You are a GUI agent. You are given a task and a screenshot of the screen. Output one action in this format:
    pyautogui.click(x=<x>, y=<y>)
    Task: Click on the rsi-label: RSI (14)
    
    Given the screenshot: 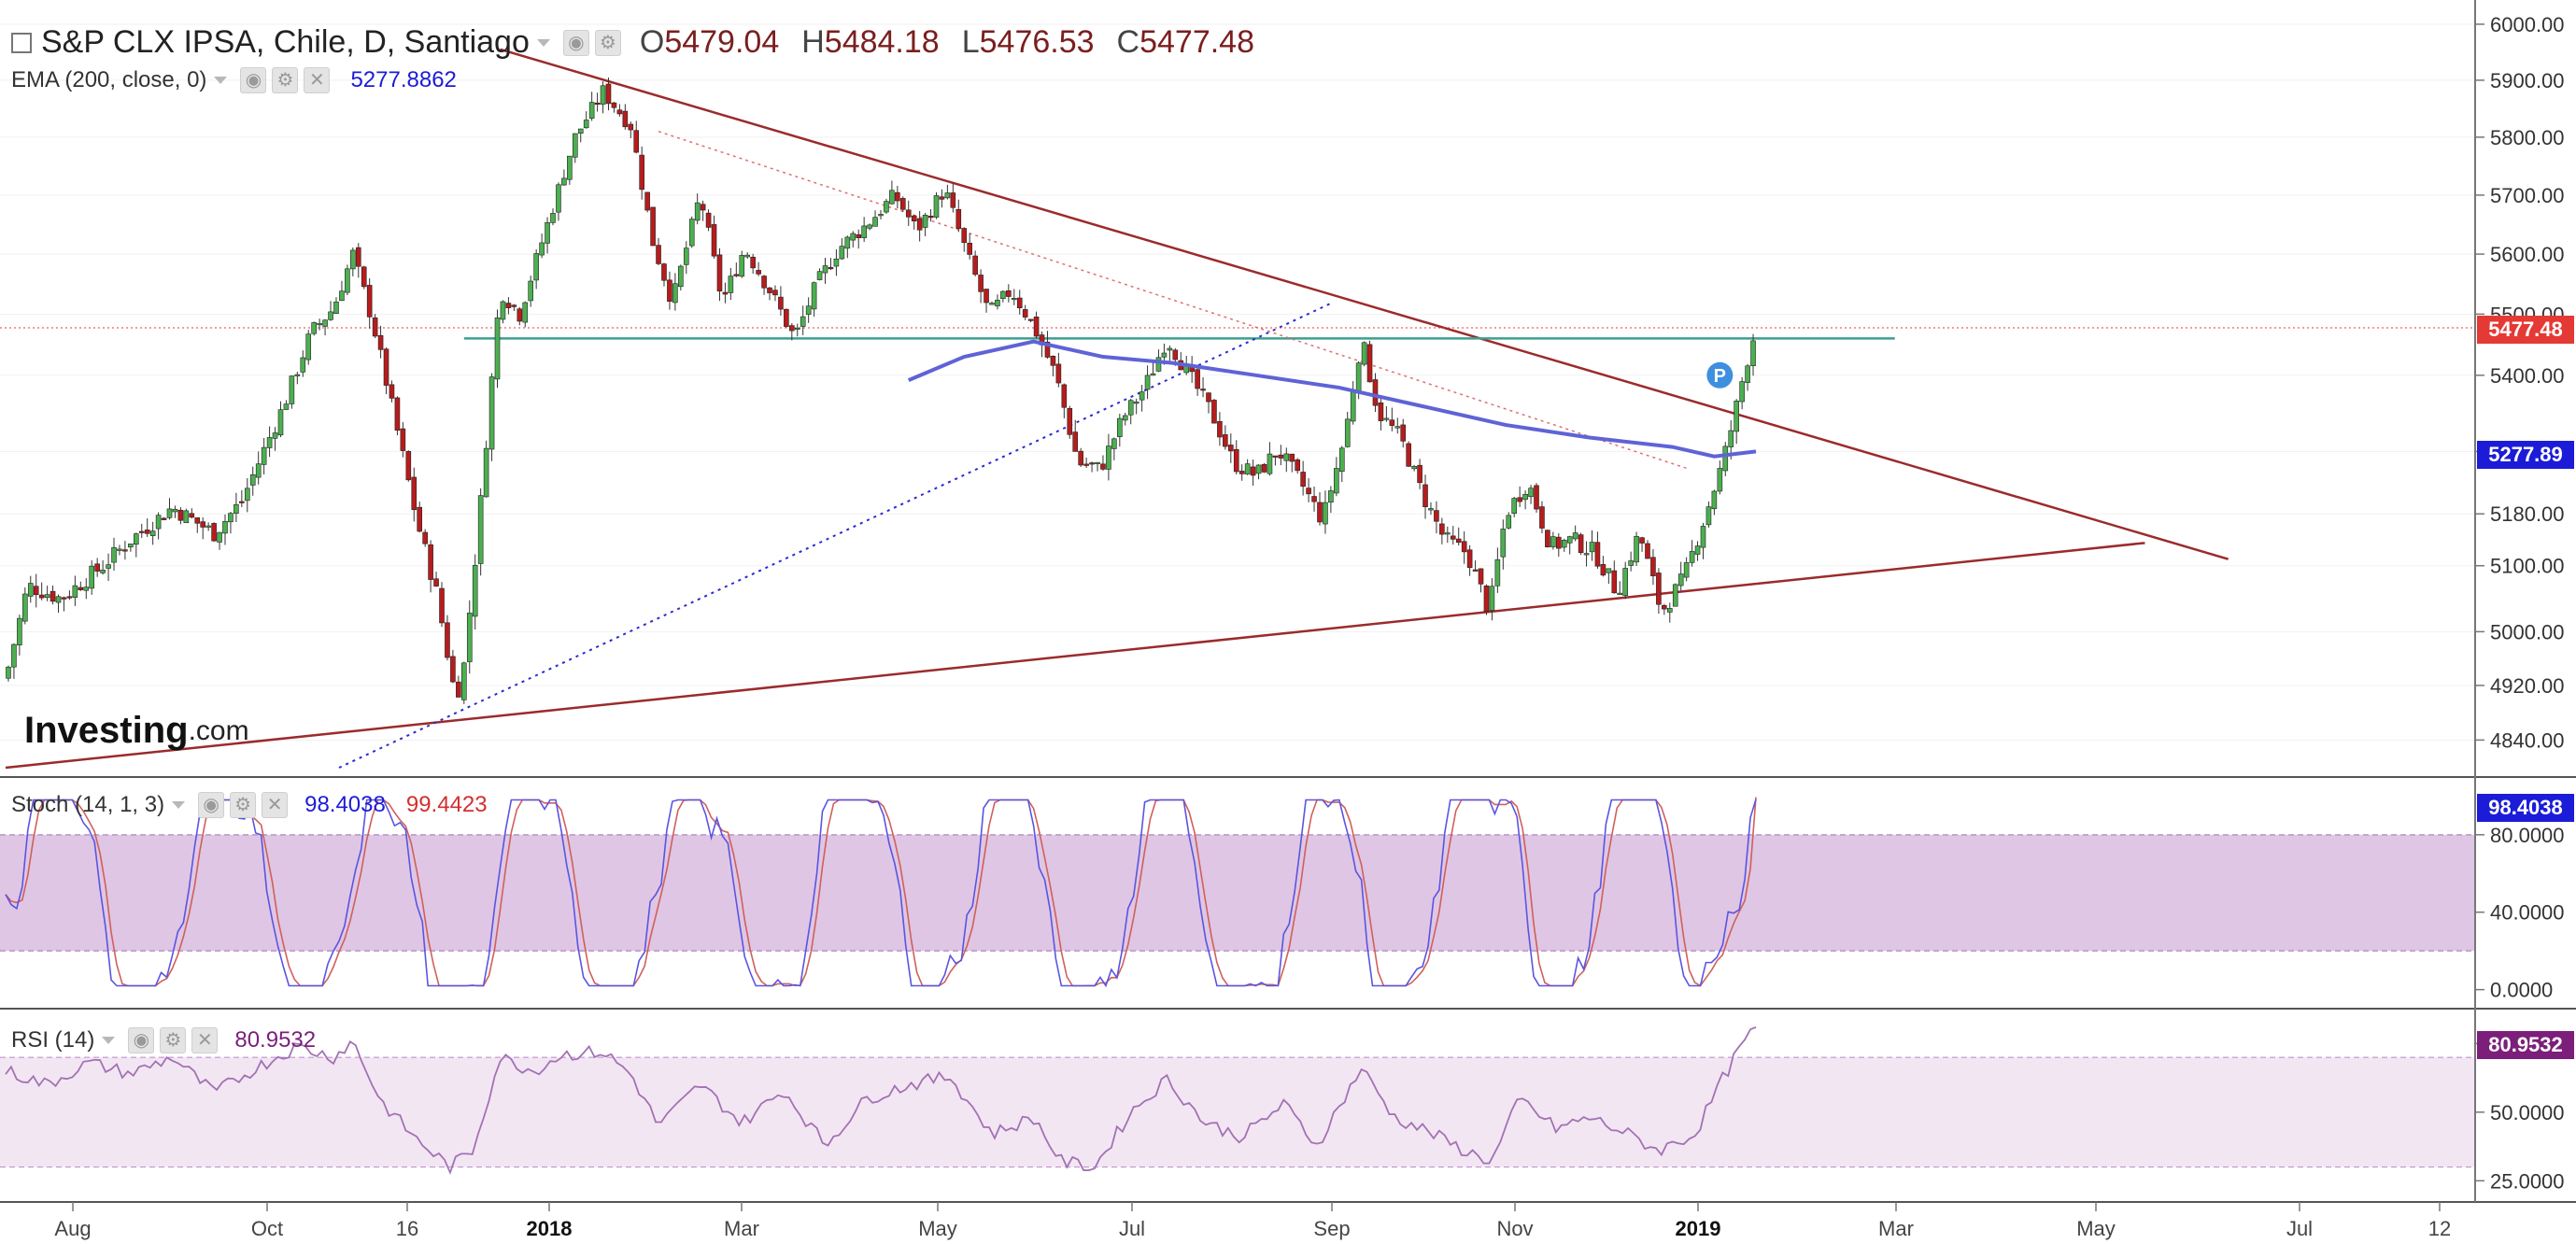 What is the action you would take?
    pyautogui.click(x=53, y=1040)
    